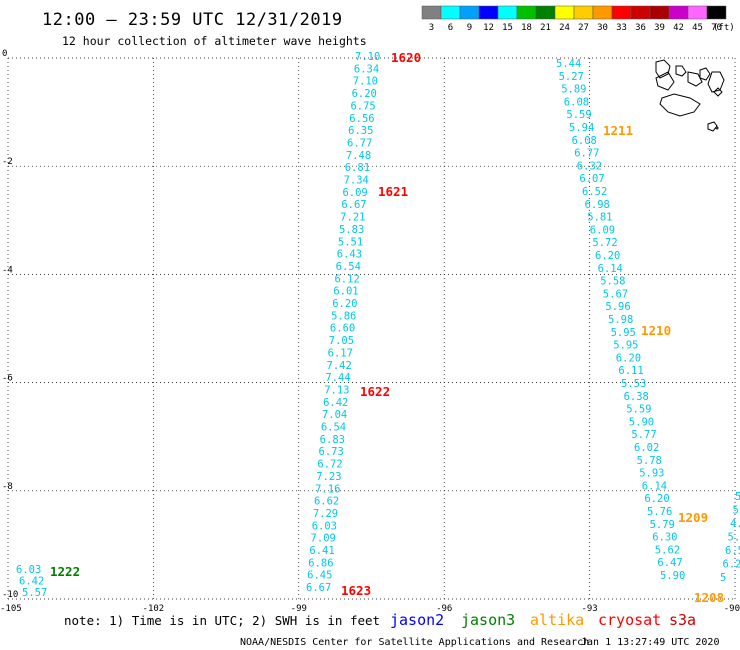 The height and width of the screenshot is (650, 740). I want to click on wave-height-value: 6.5, so click(732, 551).